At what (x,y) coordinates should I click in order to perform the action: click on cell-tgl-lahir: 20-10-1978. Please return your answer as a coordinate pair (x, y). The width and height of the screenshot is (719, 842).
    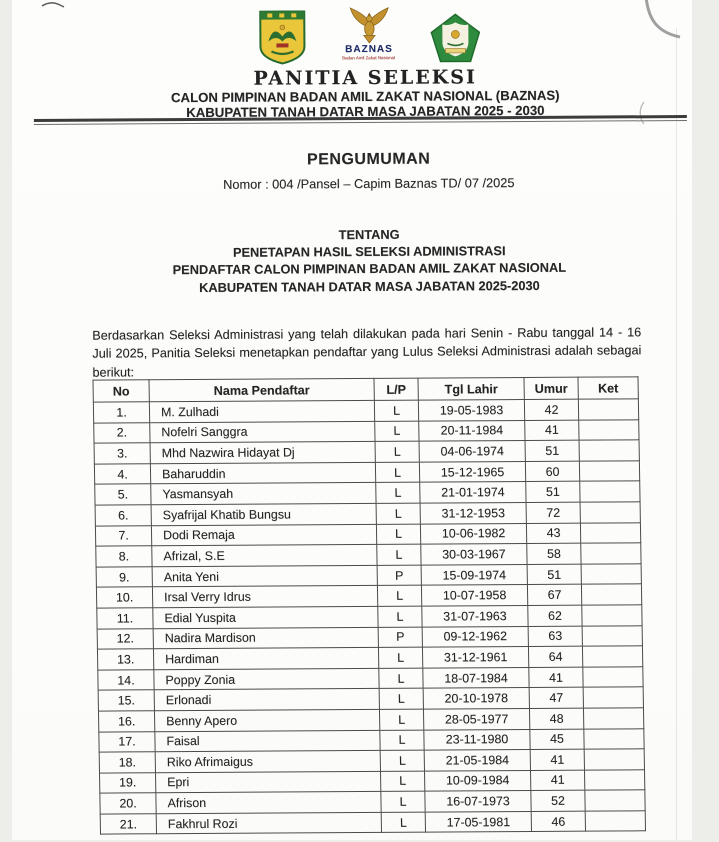
    Looking at the image, I should click on (476, 698).